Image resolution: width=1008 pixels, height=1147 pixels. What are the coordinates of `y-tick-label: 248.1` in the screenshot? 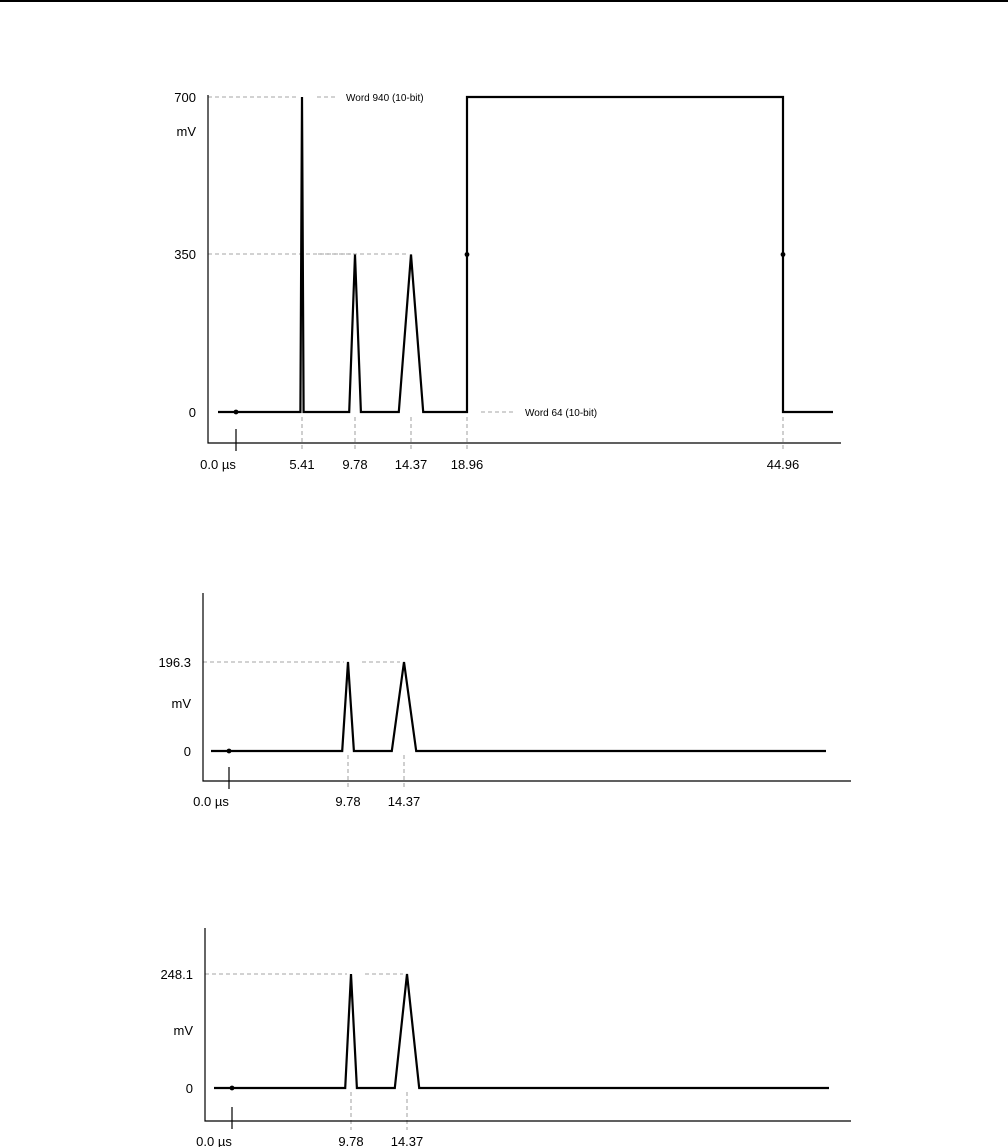 It's located at (176, 974).